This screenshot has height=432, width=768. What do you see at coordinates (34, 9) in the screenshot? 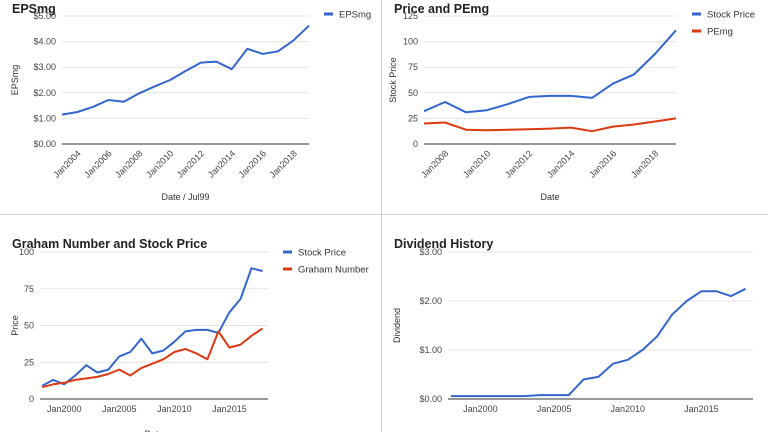
I see `chart-title: EPSmg` at bounding box center [34, 9].